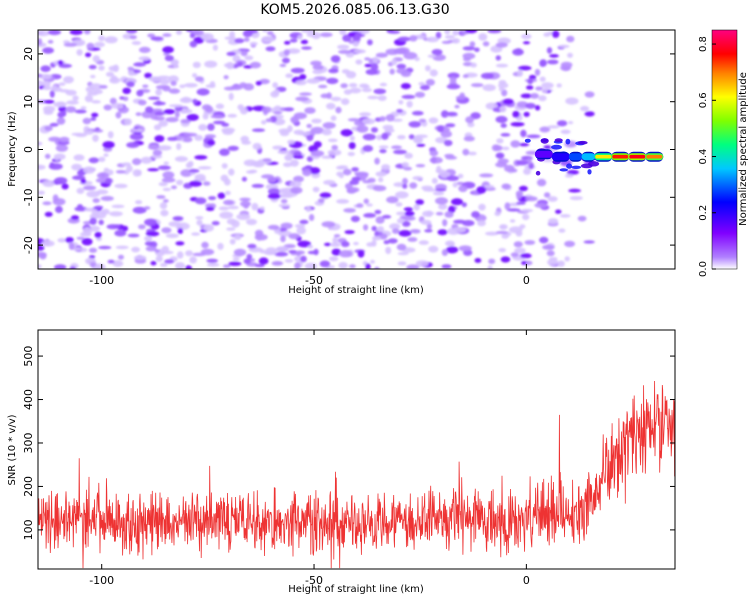 The width and height of the screenshot is (750, 600). I want to click on signal-core, so click(603, 156).